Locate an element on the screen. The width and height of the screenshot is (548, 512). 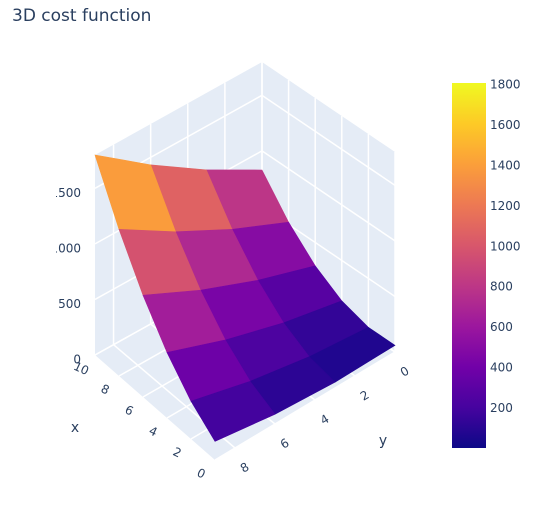
colorbar-tick-label: 1800 is located at coordinates (505, 85).